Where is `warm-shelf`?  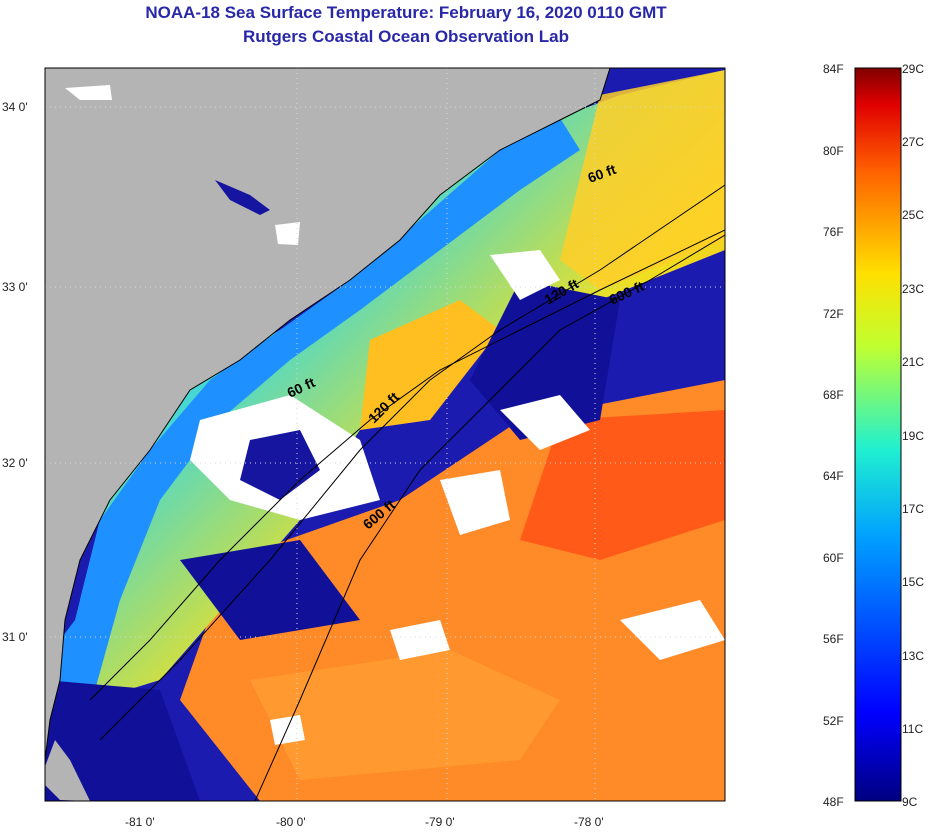 warm-shelf is located at coordinates (642, 180).